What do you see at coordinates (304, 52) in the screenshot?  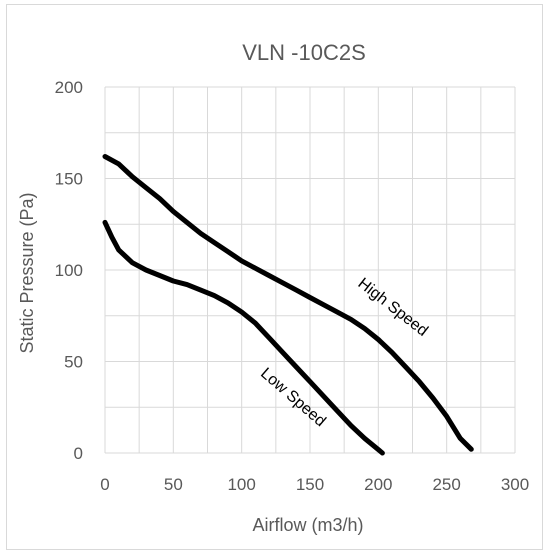 I see `chart-title: VLN -10C2S` at bounding box center [304, 52].